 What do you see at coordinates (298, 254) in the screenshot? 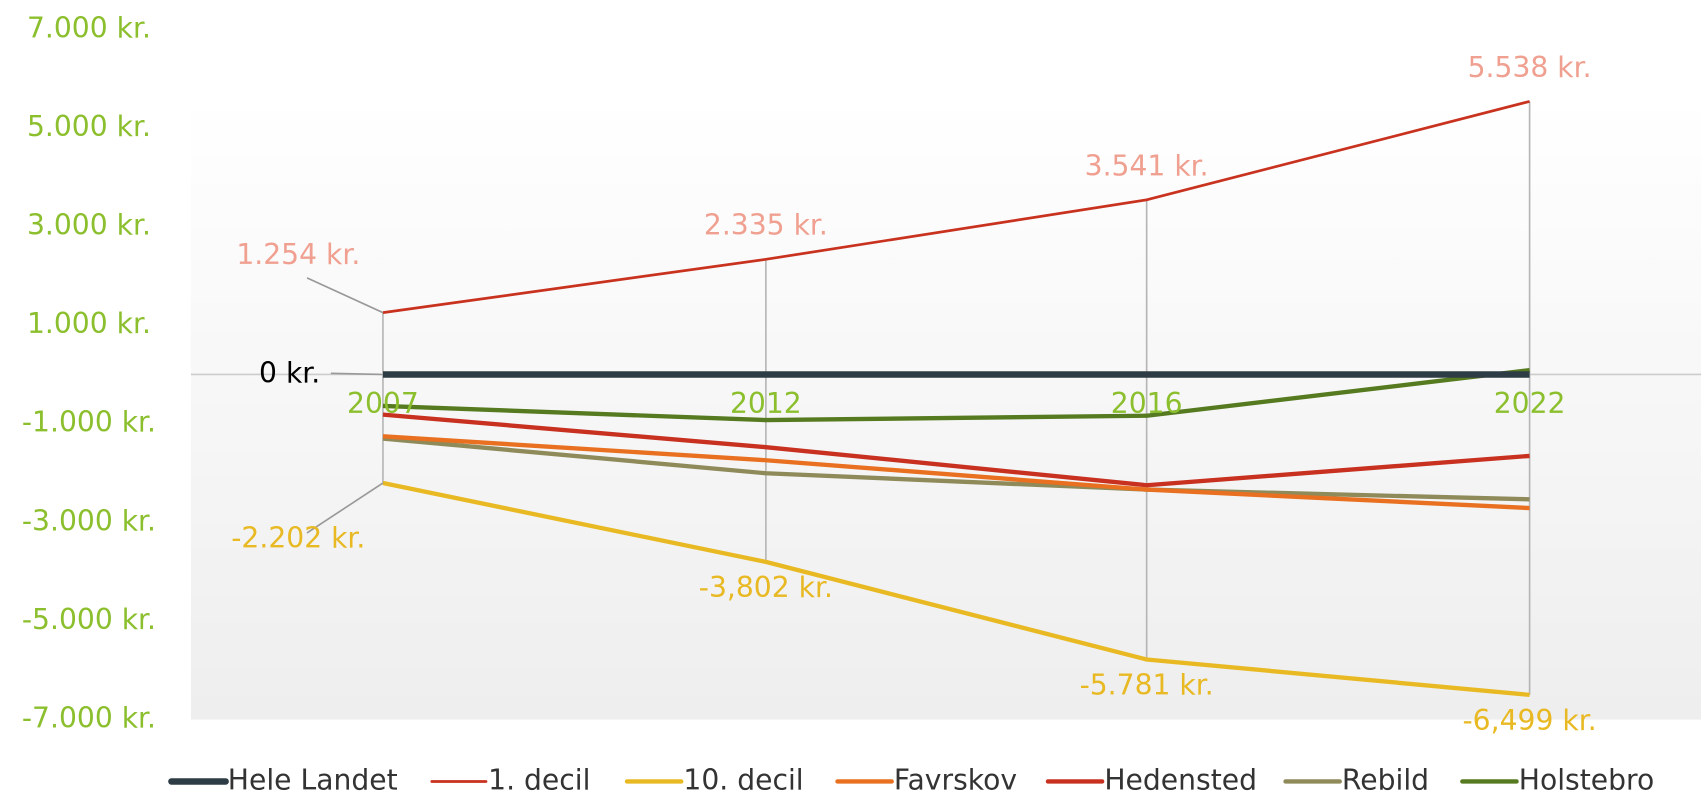
I see `data-label: 1.254 kr.` at bounding box center [298, 254].